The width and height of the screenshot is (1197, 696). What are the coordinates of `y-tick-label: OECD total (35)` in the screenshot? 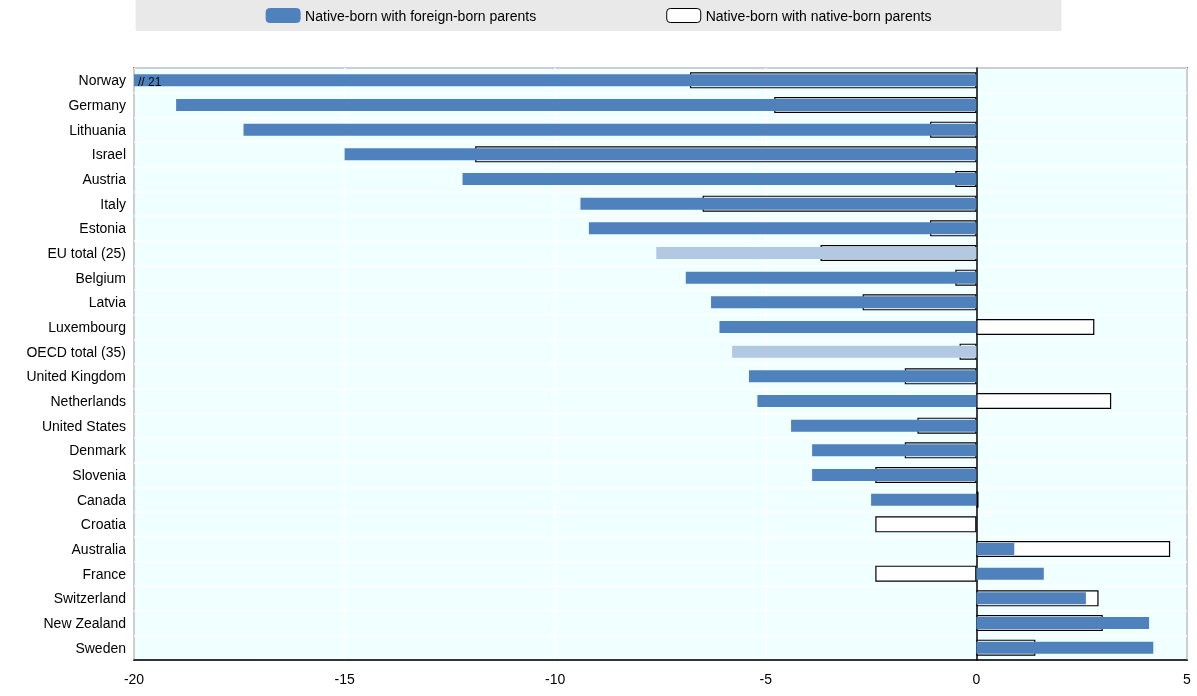 It's located at (76, 351).